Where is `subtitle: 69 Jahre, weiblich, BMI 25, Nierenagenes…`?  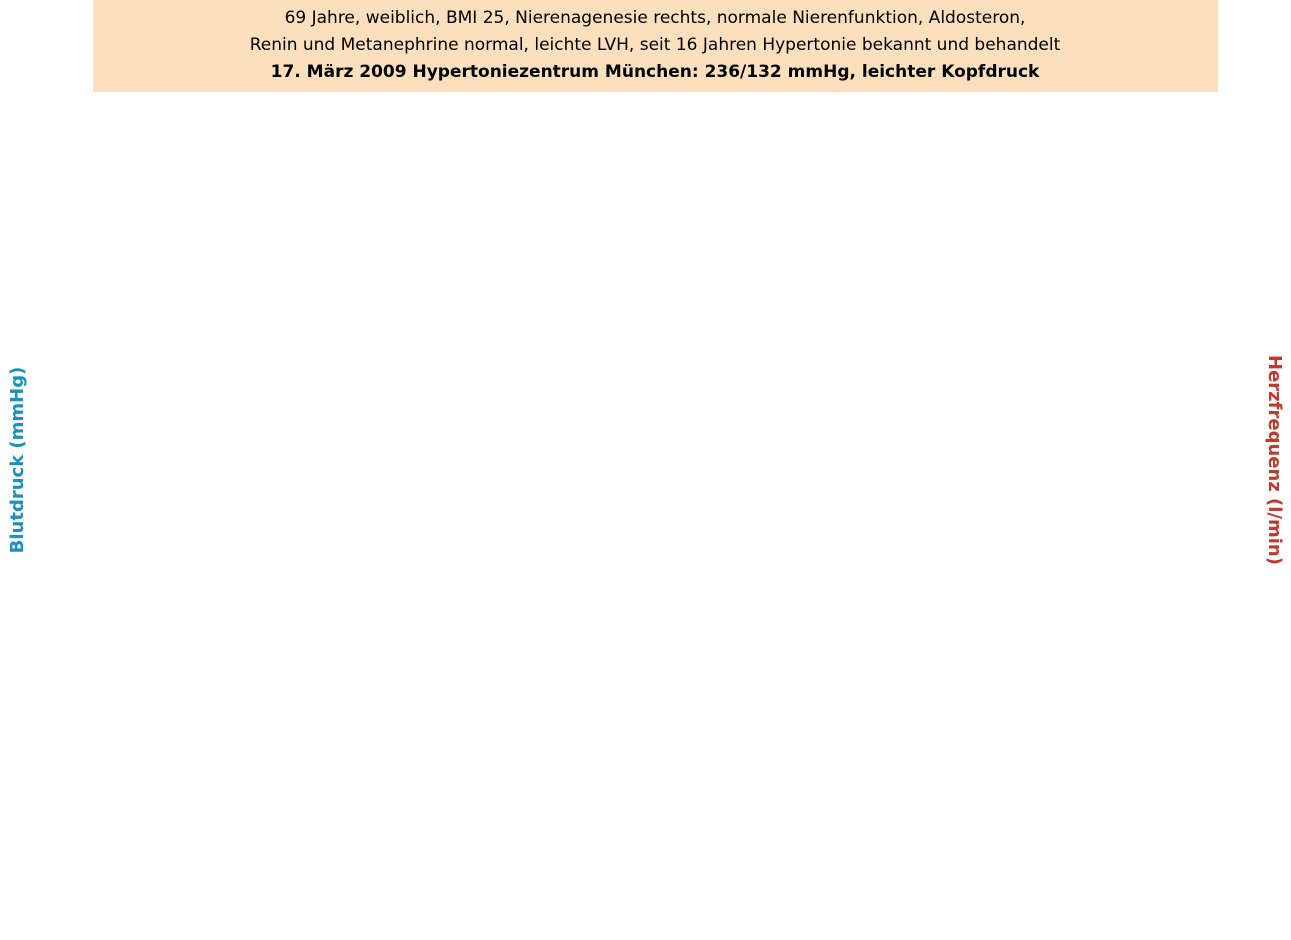 subtitle: 69 Jahre, weiblich, BMI 25, Nierenagenes… is located at coordinates (655, 18).